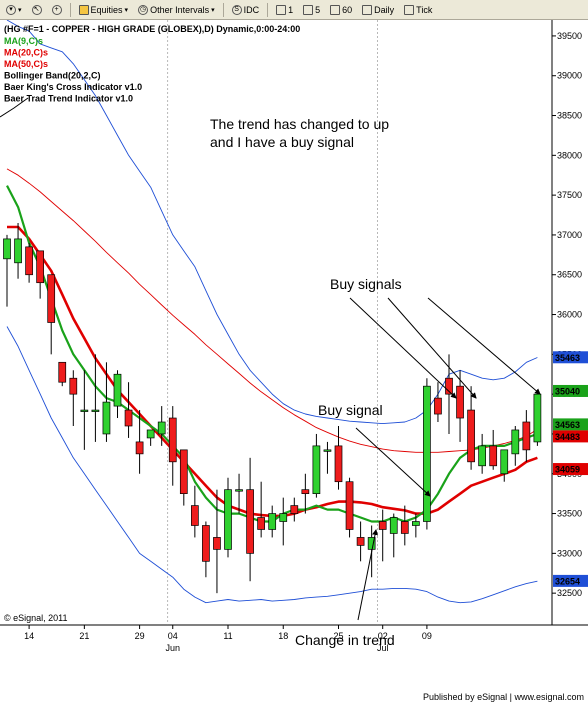 The image size is (588, 704). What do you see at coordinates (251, 9) in the screenshot?
I see `idc-button-label: IDC` at bounding box center [251, 9].